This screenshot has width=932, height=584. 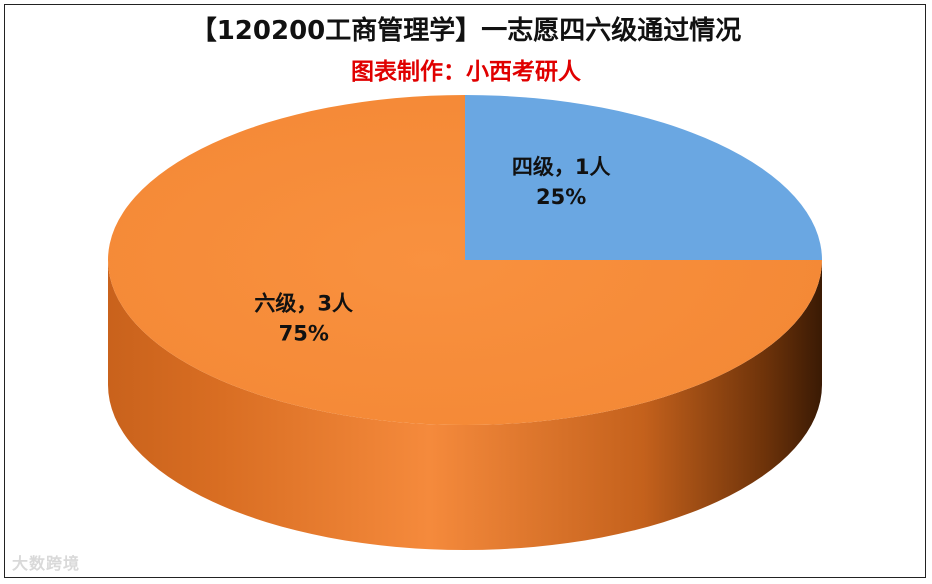 What do you see at coordinates (561, 197) in the screenshot?
I see `data-label-cet4-percent: 25%` at bounding box center [561, 197].